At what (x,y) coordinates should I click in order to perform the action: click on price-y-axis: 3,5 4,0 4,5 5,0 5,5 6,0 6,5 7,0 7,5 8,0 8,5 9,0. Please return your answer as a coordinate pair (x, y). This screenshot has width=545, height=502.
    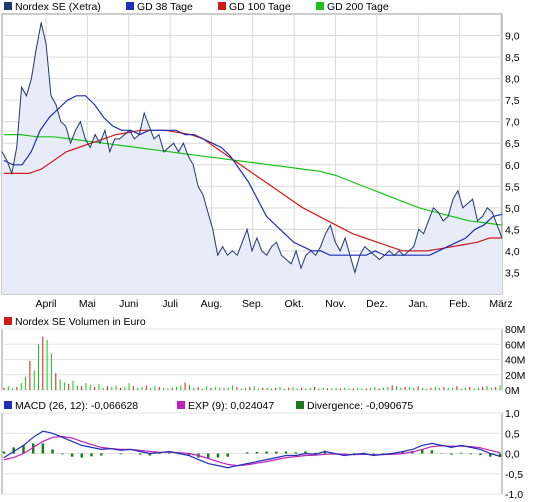
    Looking at the image, I should click on (512, 155).